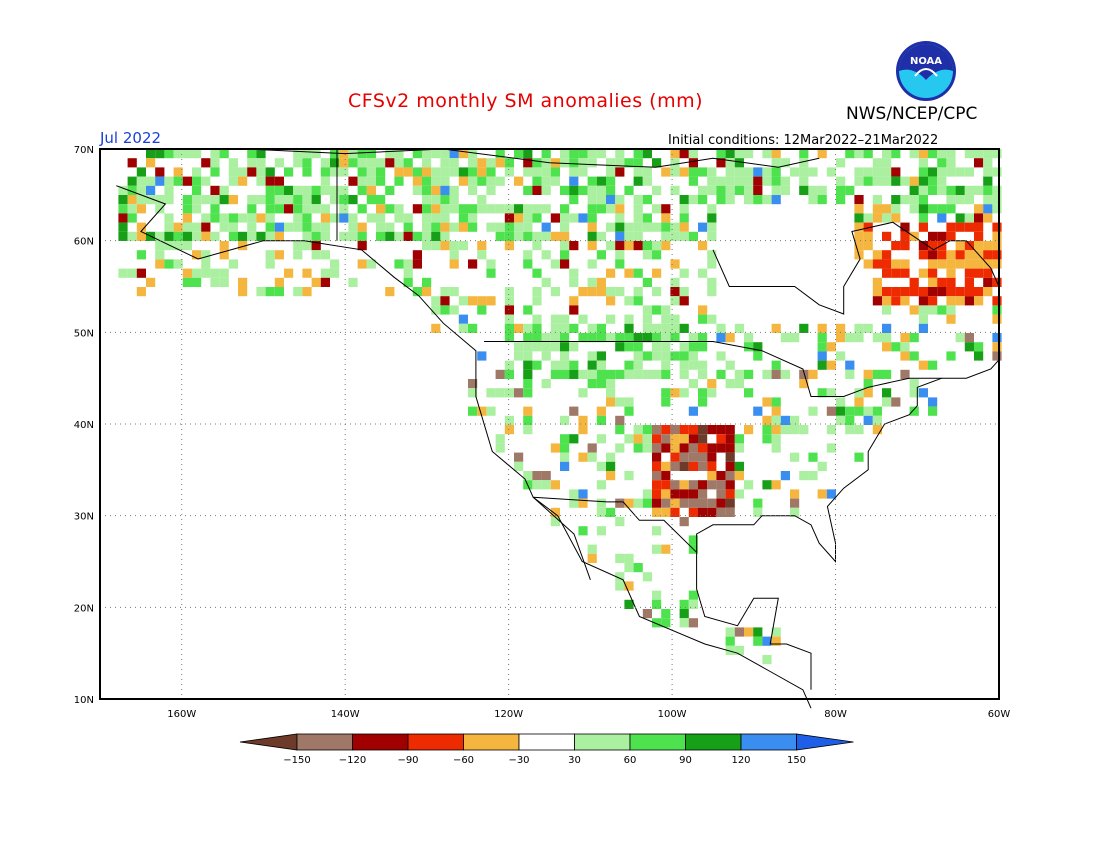 This screenshot has width=1100, height=850. Describe the element at coordinates (912, 114) in the screenshot. I see `agency-label: NWS/NCEP/CPC` at that location.